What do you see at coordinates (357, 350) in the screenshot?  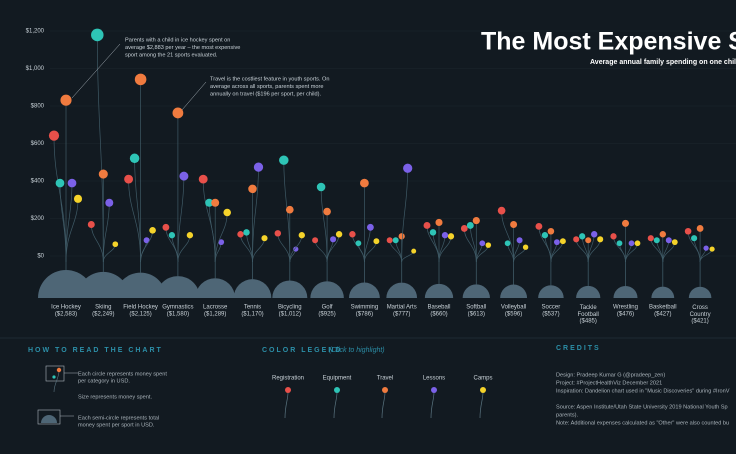 I see `legend-hint: (Click to highlight)` at bounding box center [357, 350].